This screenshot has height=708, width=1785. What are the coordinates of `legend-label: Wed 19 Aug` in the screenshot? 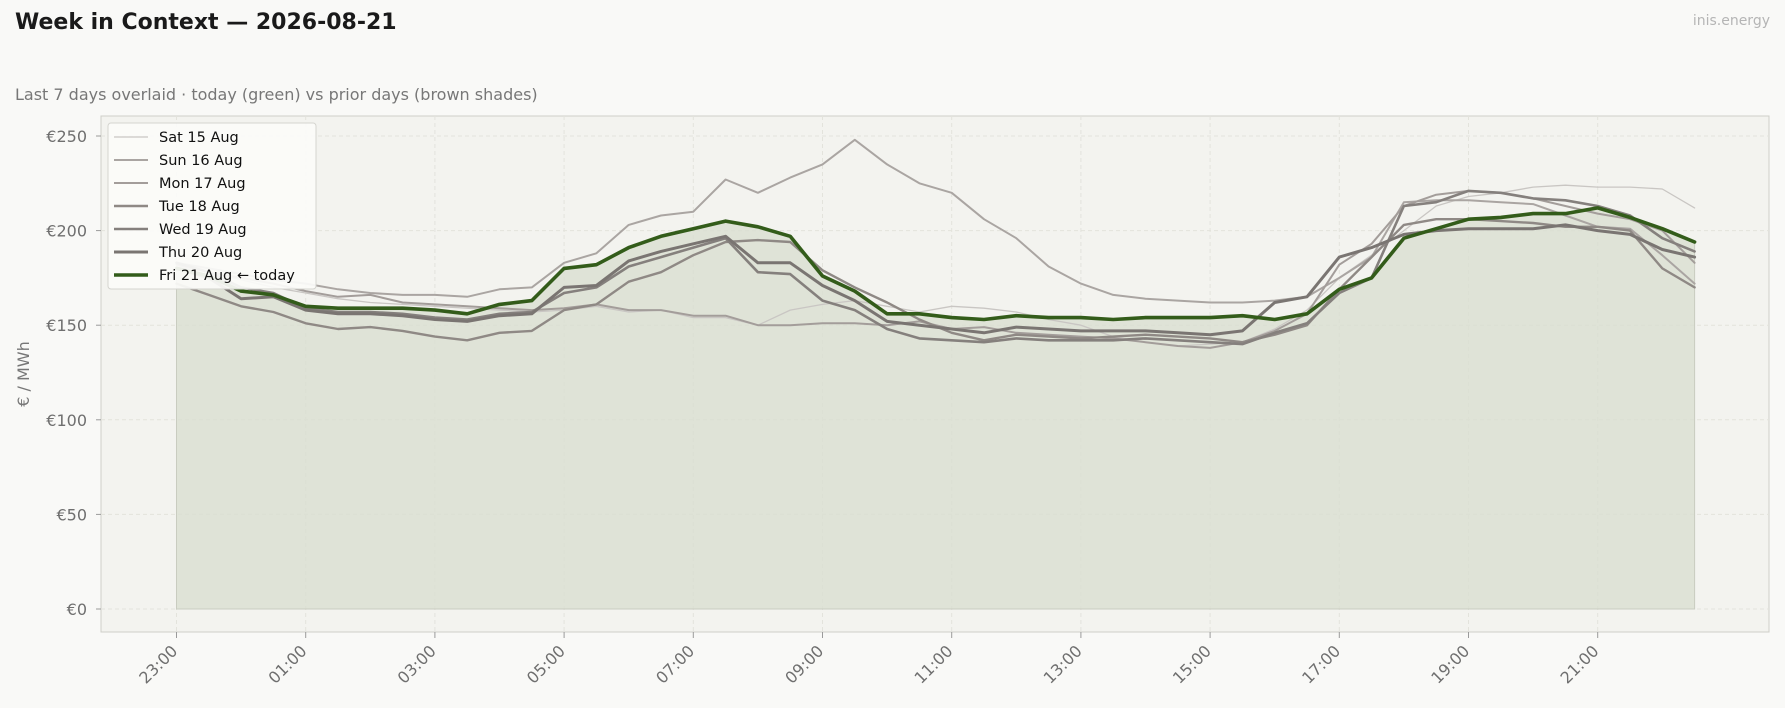 It's located at (203, 230).